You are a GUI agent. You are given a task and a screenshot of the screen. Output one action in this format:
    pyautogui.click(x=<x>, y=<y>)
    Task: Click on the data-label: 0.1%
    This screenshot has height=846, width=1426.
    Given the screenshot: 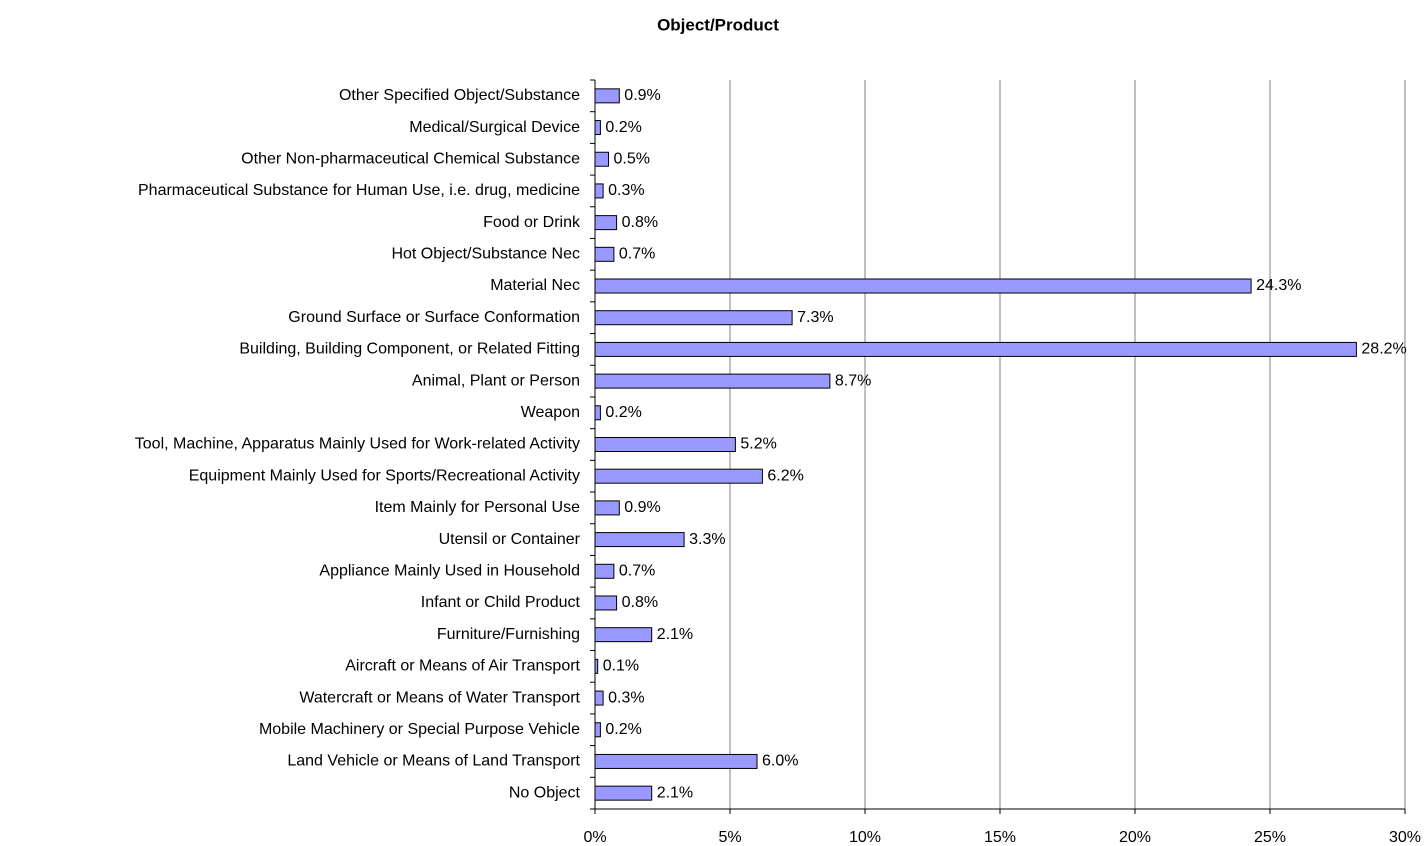 What is the action you would take?
    pyautogui.click(x=621, y=666)
    